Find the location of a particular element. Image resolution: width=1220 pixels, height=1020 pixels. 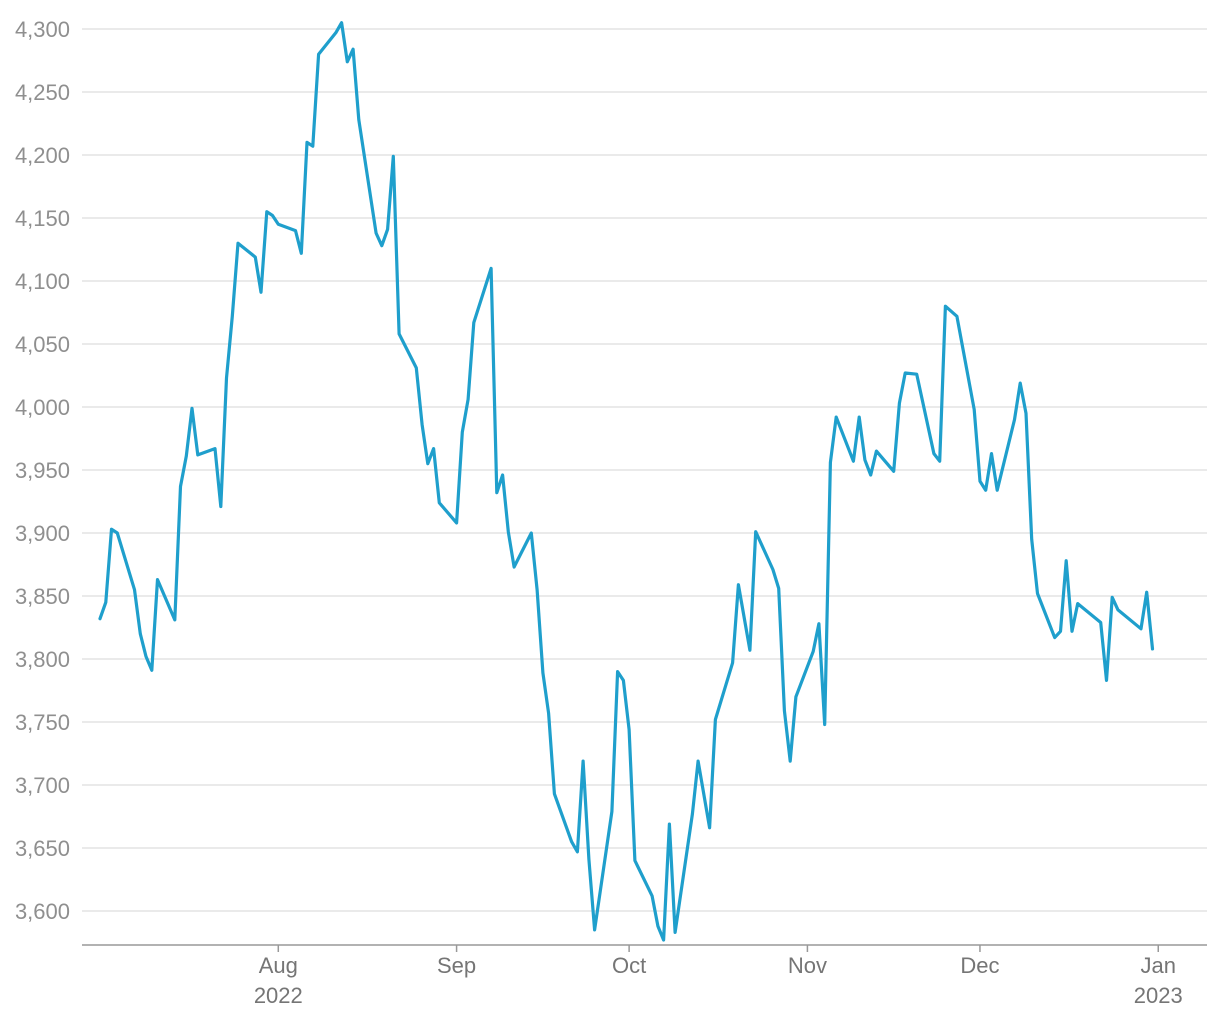

y-tick-label: 3,600 is located at coordinates (42, 911).